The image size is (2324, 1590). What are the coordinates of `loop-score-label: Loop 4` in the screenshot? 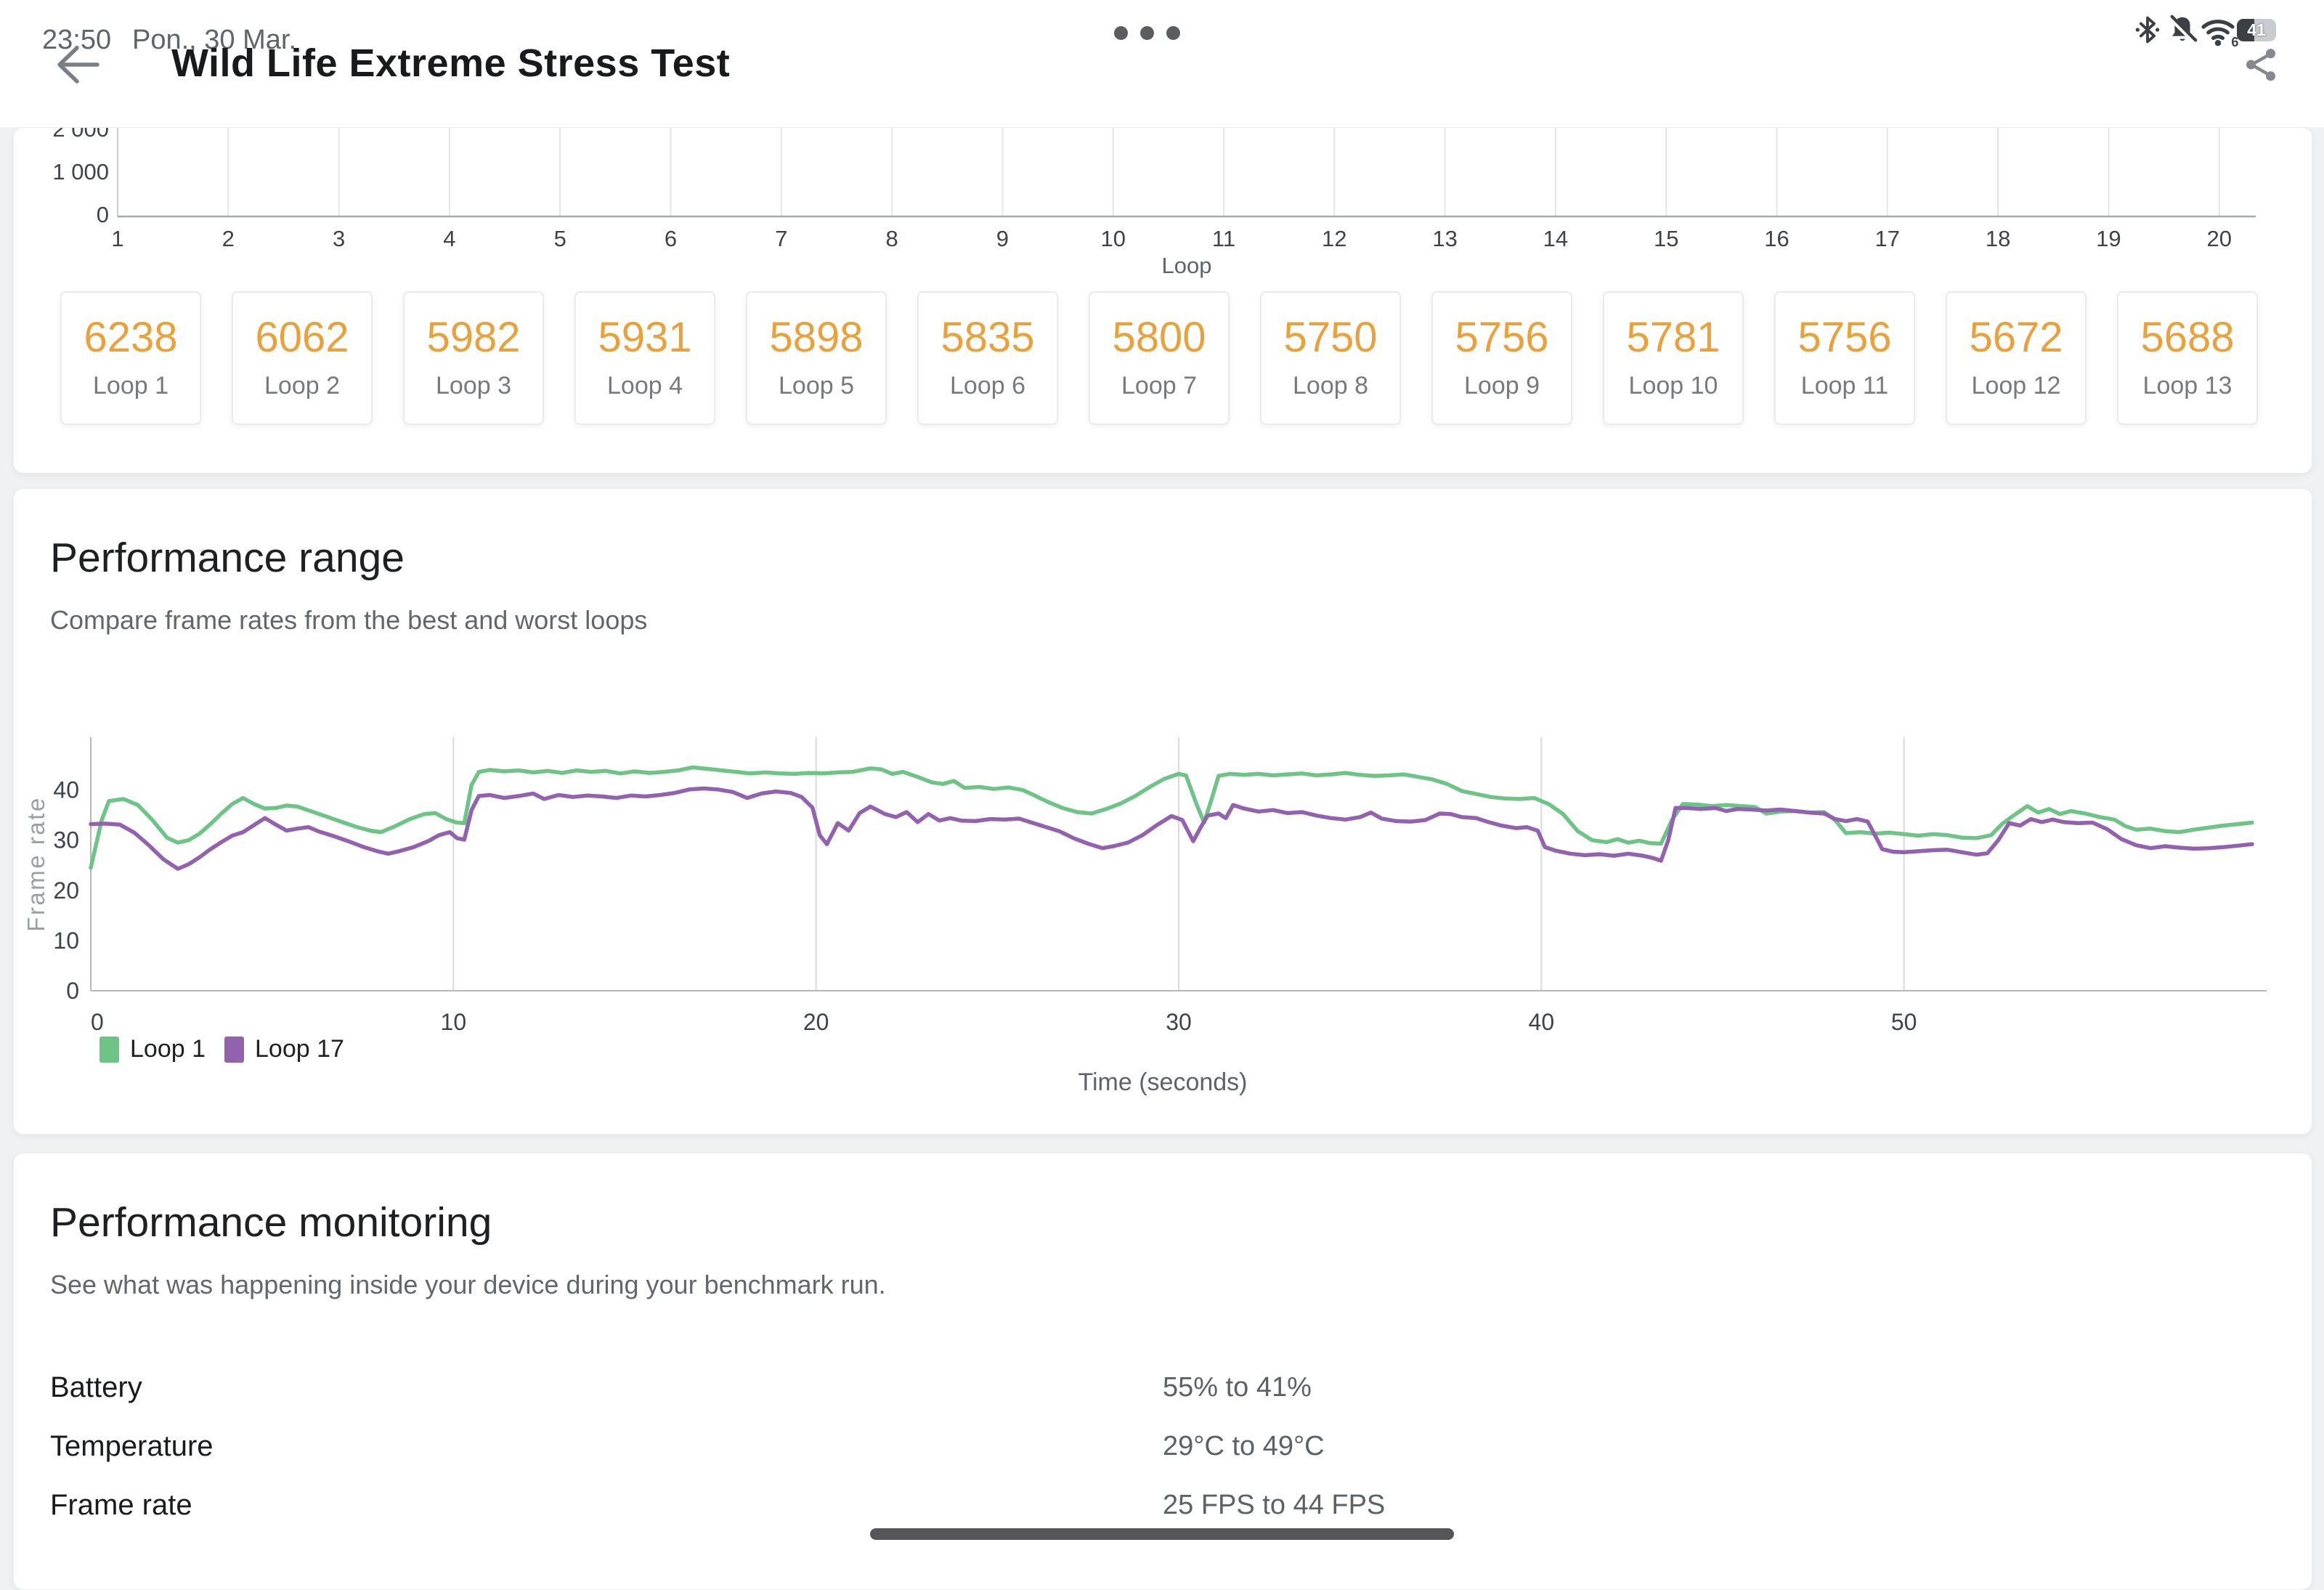 It's located at (645, 385).